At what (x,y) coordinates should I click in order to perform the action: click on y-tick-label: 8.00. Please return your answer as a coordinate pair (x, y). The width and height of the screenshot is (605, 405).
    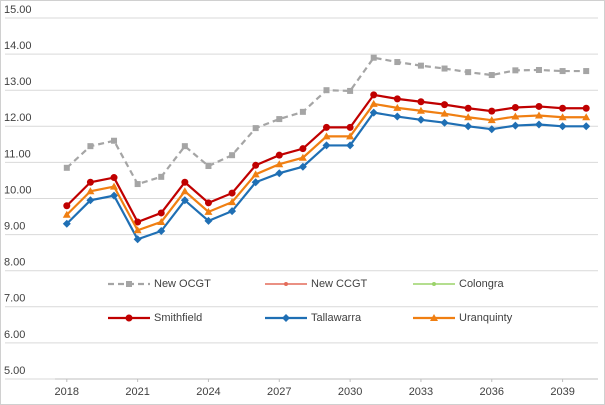
    Looking at the image, I should click on (14, 263).